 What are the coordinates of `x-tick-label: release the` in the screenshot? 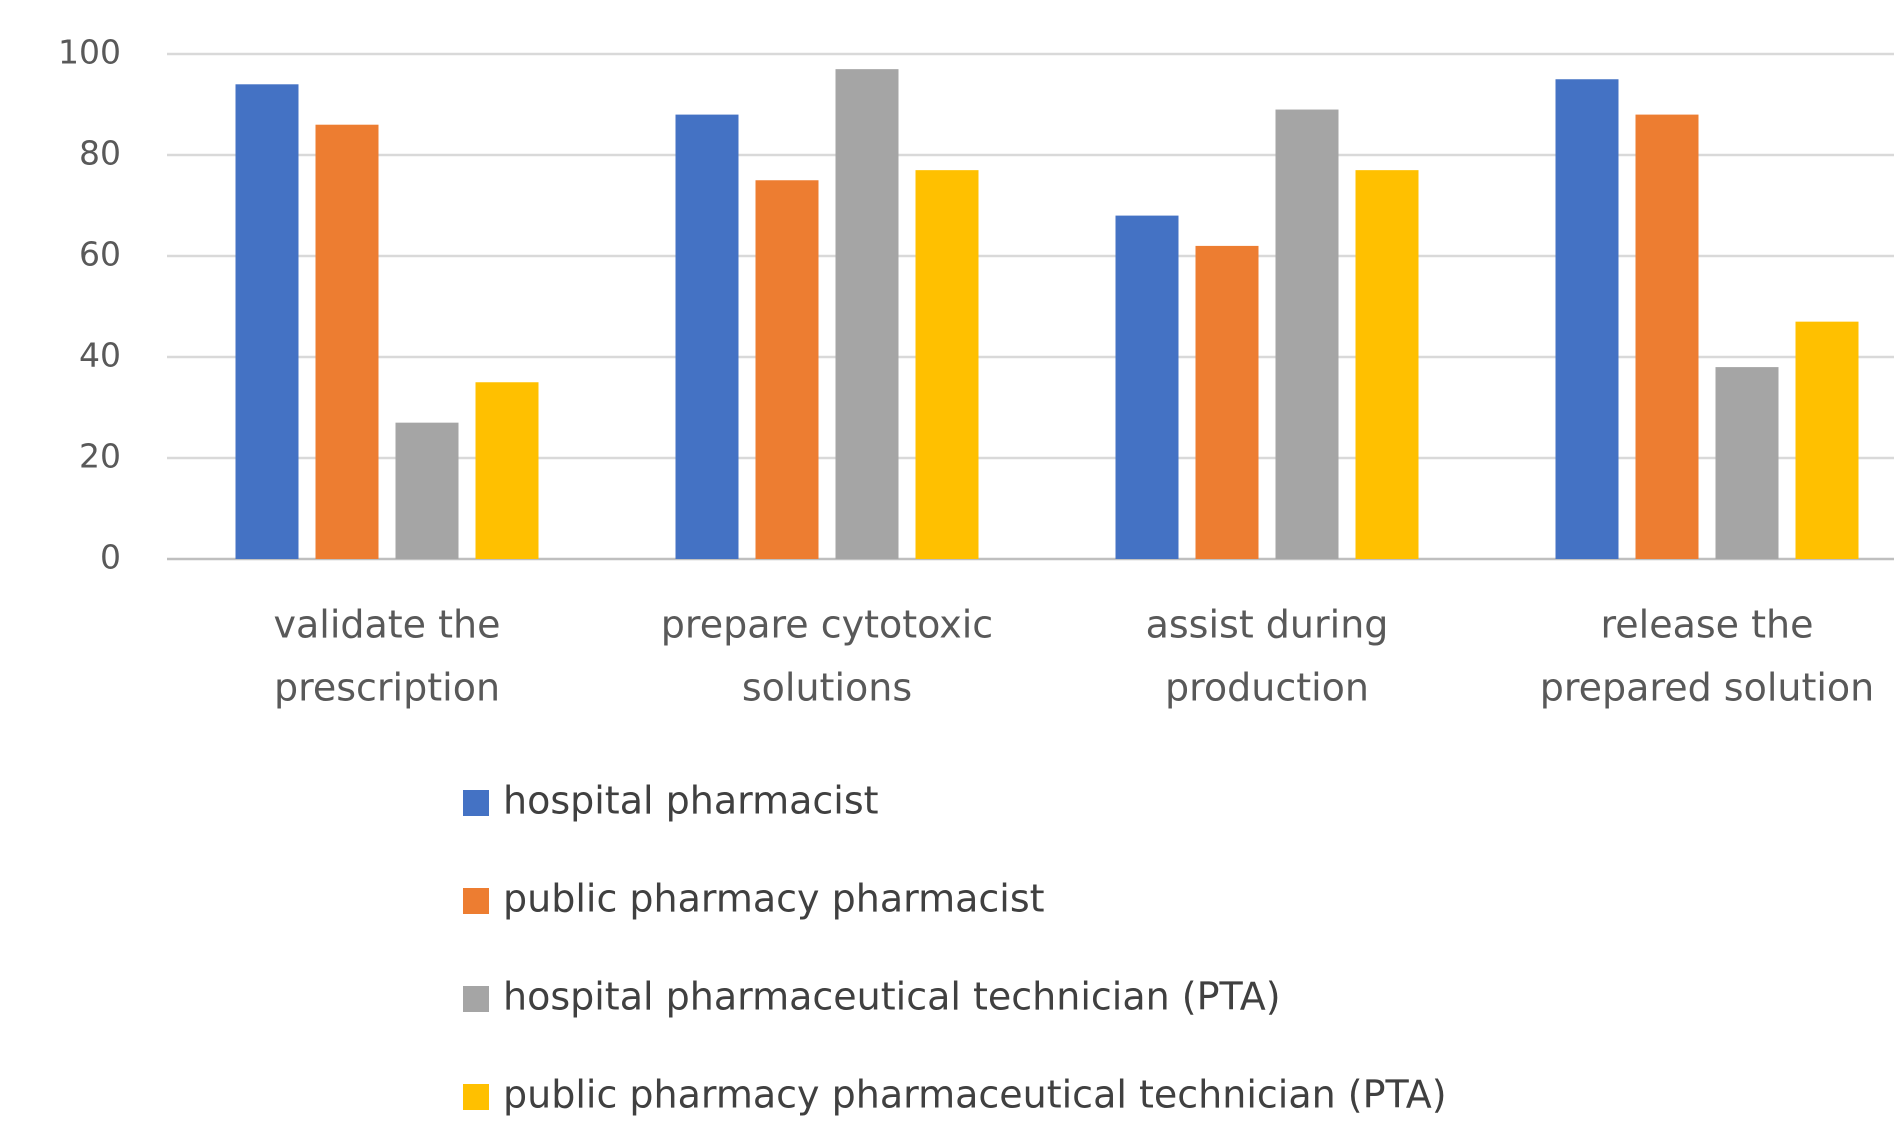 It's located at (1706, 625).